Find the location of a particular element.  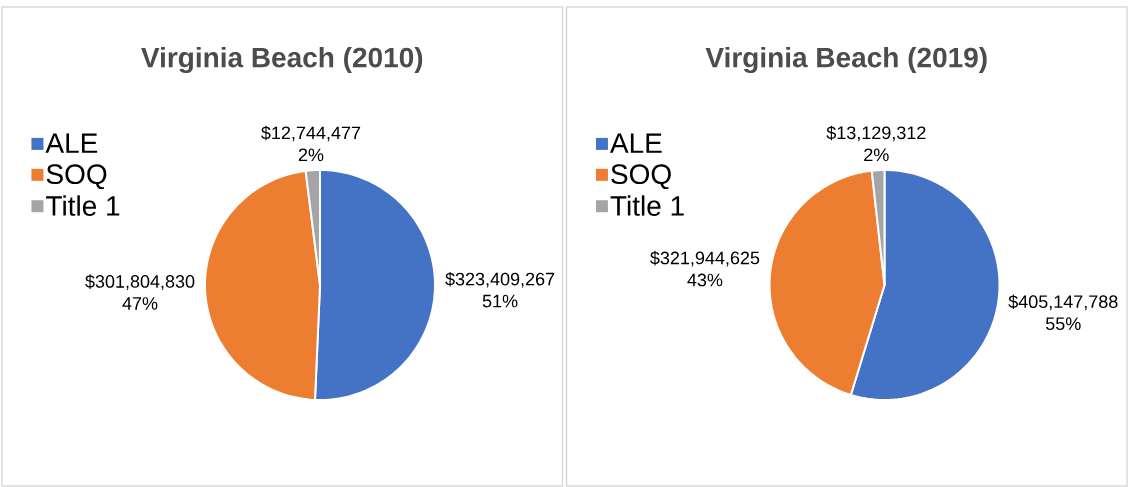

chart-title: Virginia Beach (2019) is located at coordinates (846, 60).